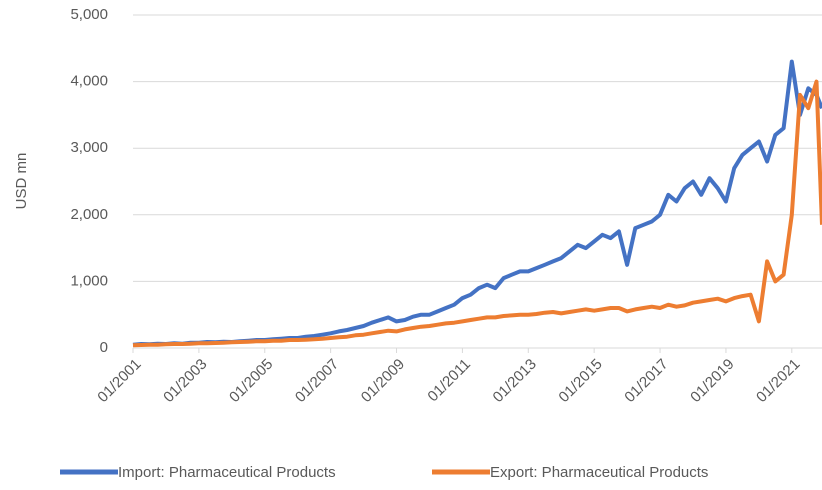  What do you see at coordinates (580, 381) in the screenshot?
I see `x-tick-label: 01/2015` at bounding box center [580, 381].